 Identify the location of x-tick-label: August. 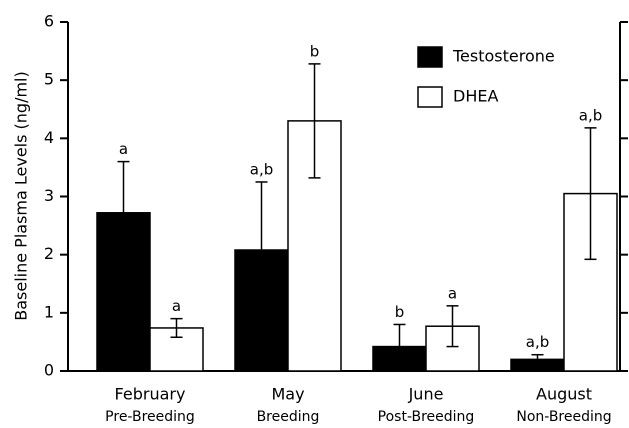
(564, 394).